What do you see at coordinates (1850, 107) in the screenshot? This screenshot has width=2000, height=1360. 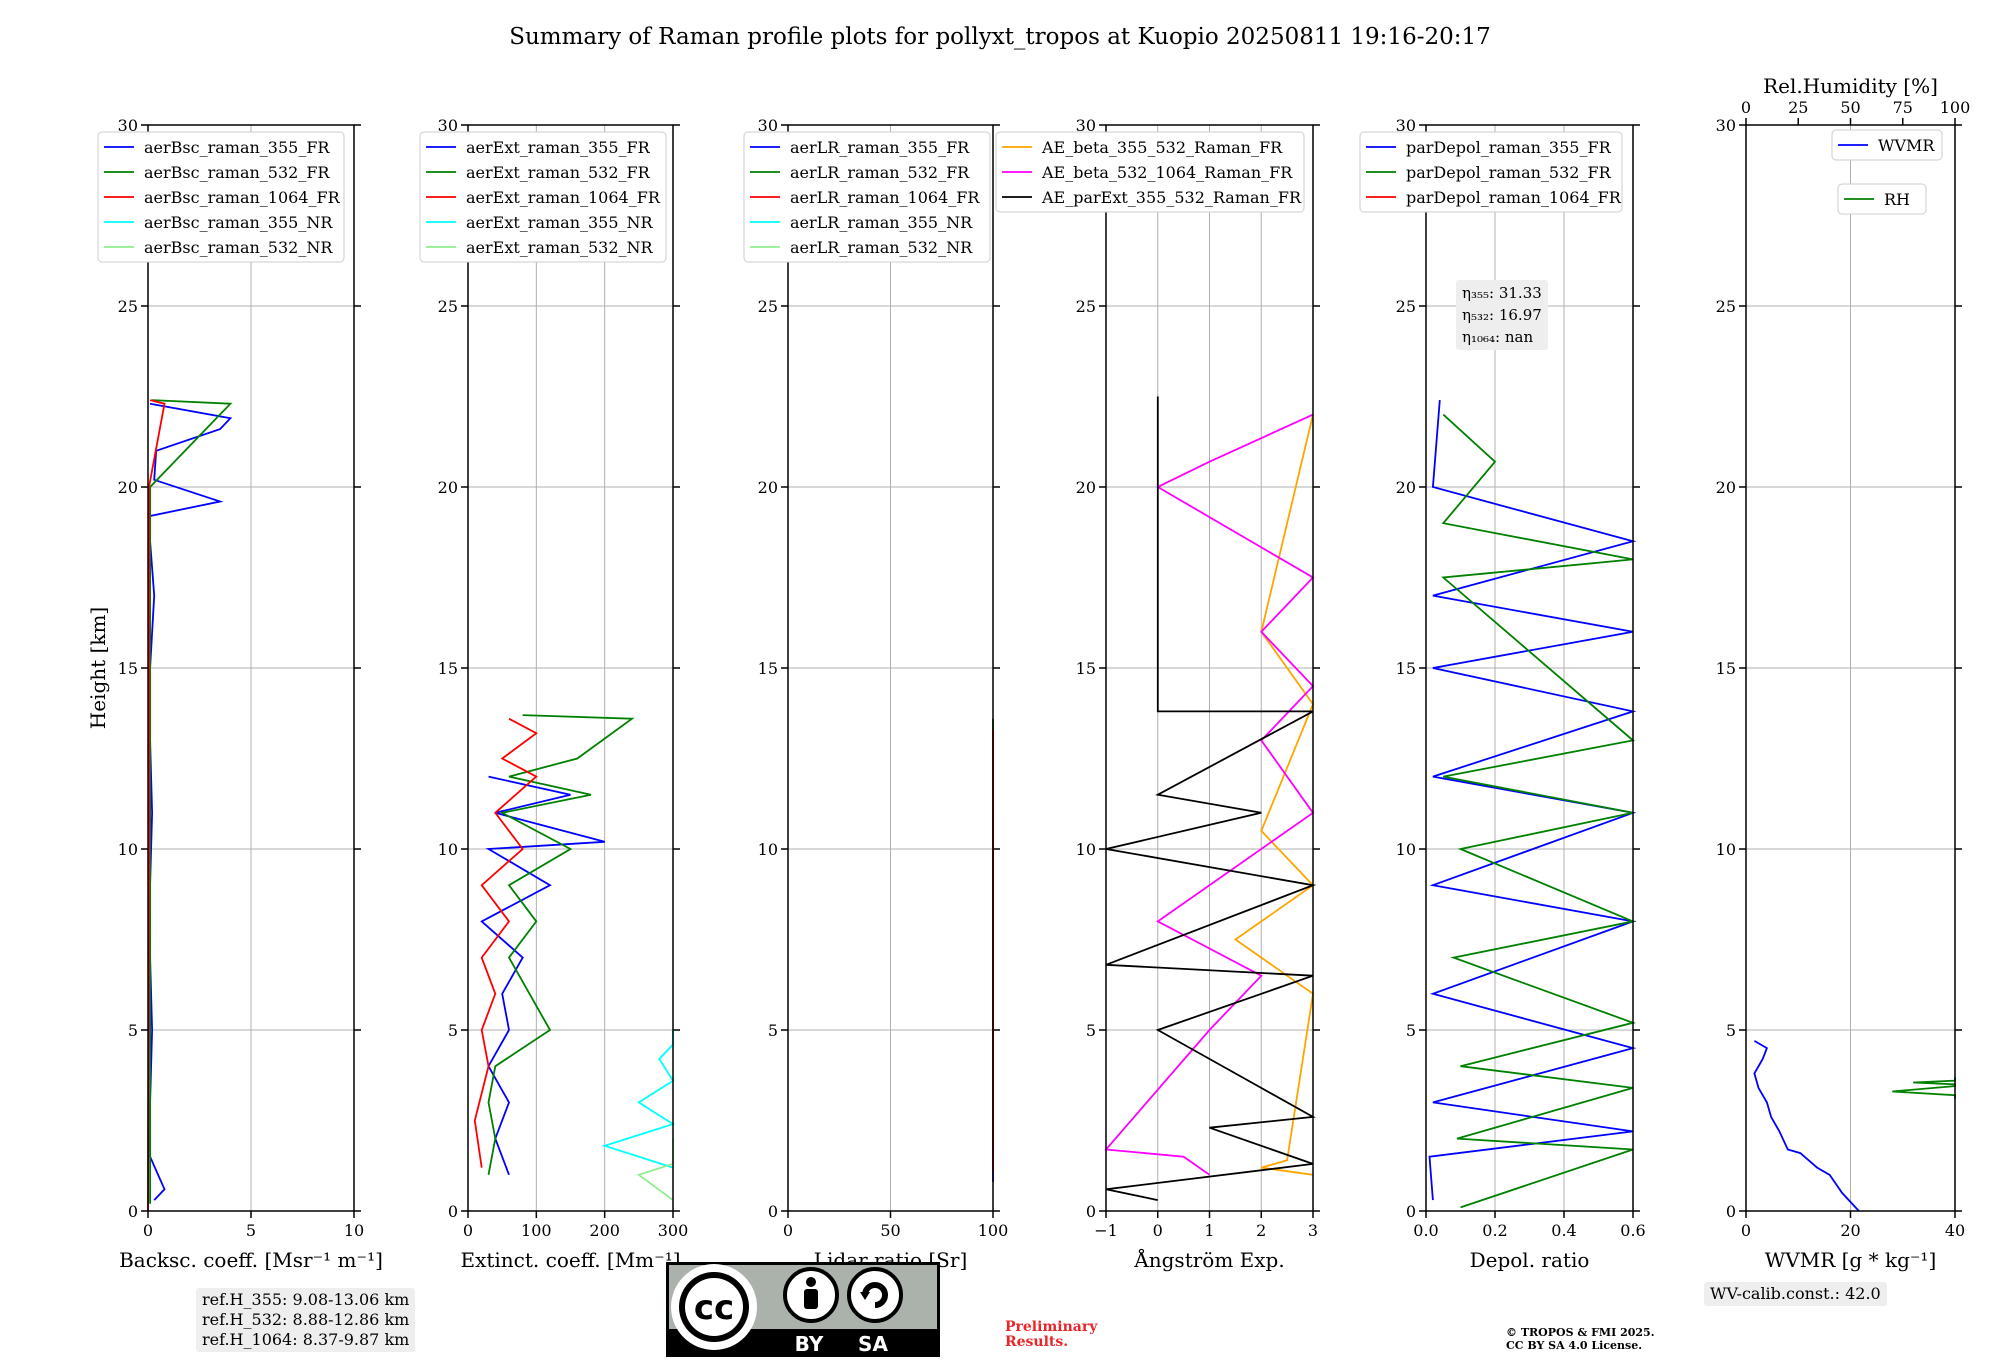 I see `top-xtick-label: 50` at bounding box center [1850, 107].